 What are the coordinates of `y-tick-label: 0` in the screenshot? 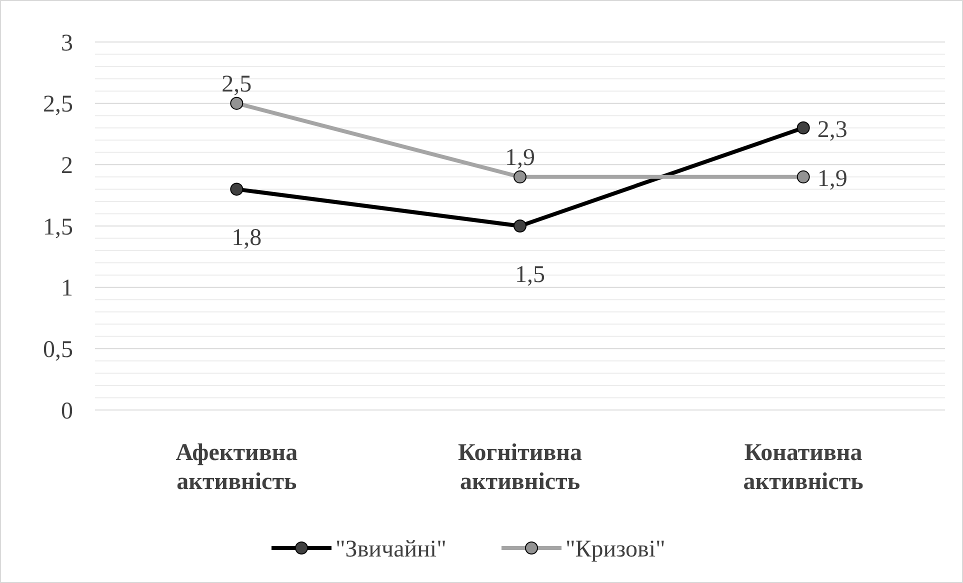 It's located at (67, 411).